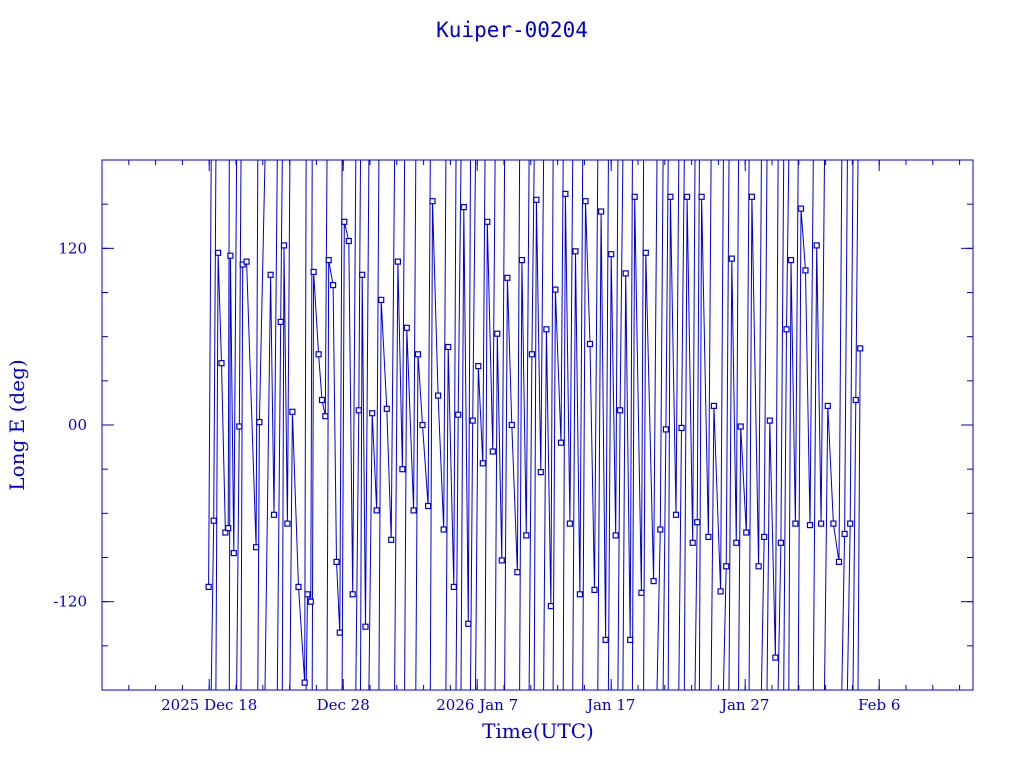  Describe the element at coordinates (77, 425) in the screenshot. I see `y-tick-label: 00` at that location.